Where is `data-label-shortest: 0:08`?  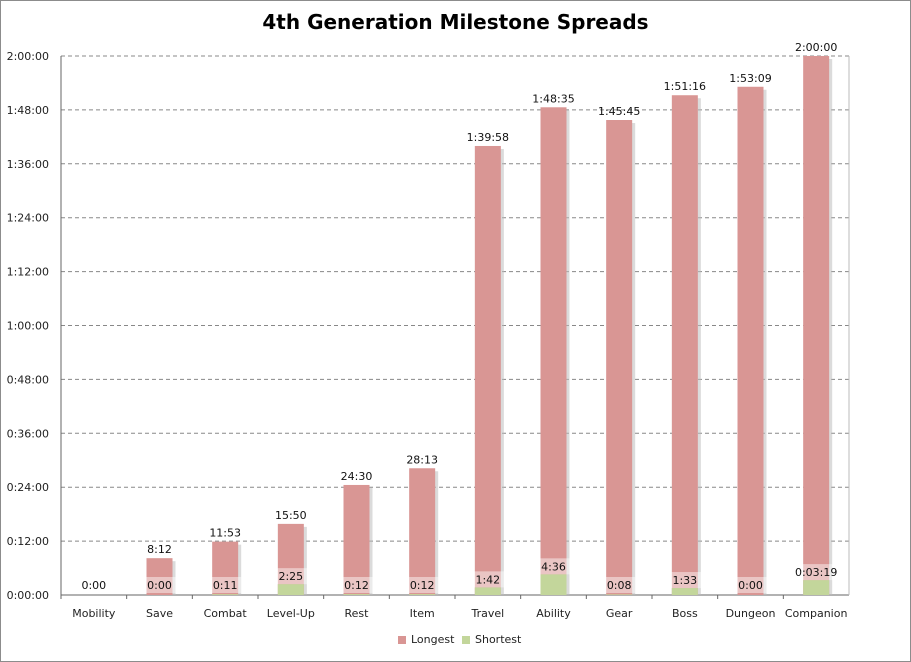
data-label-shortest: 0:08 is located at coordinates (619, 585).